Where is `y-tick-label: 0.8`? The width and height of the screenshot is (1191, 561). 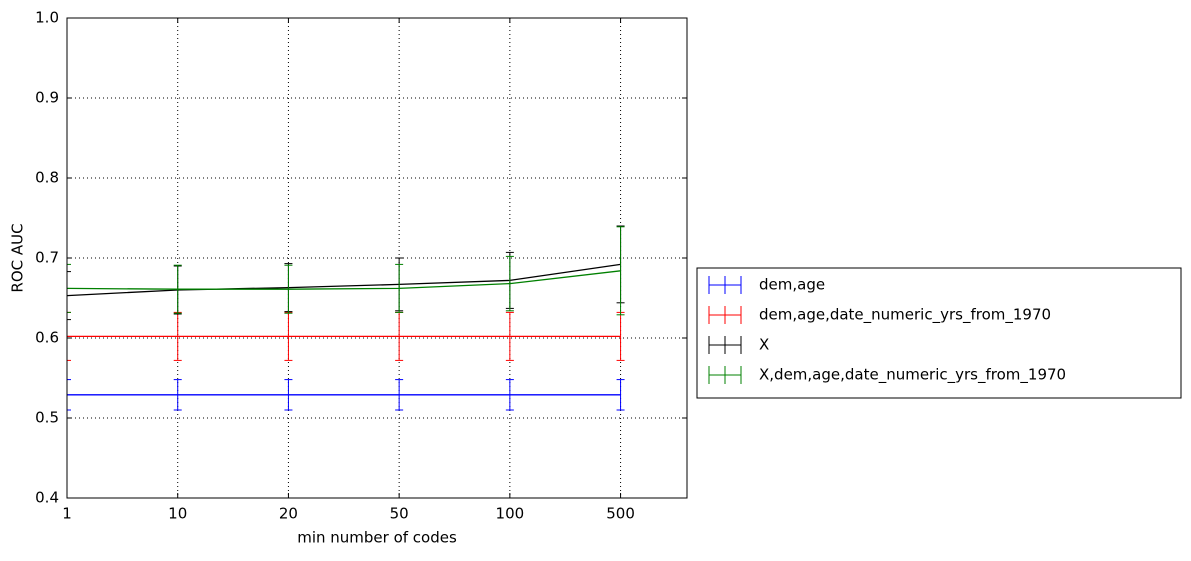 y-tick-label: 0.8 is located at coordinates (47, 178).